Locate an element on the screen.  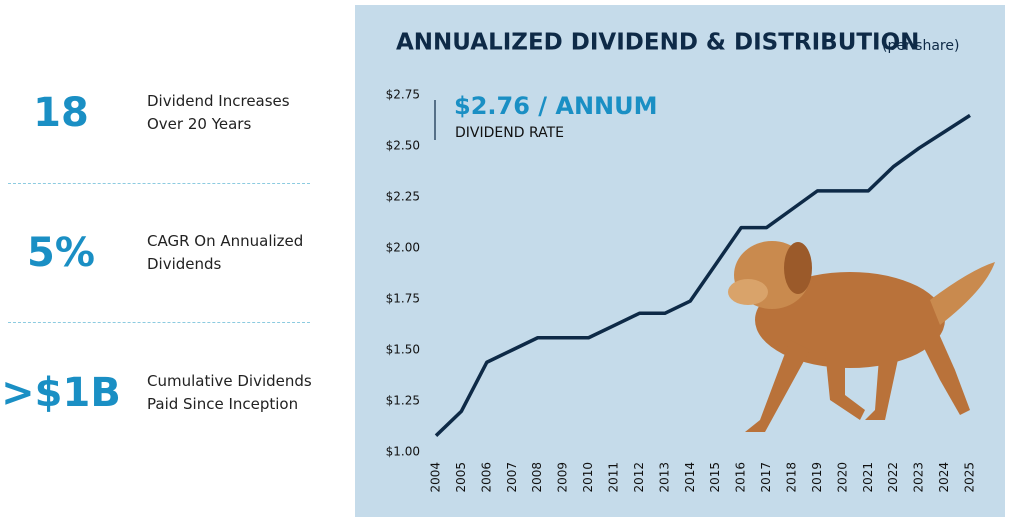
chart-title: ANNUALIZED DIVIDEND & DISTRIBUTION is located at coordinates (657, 43).